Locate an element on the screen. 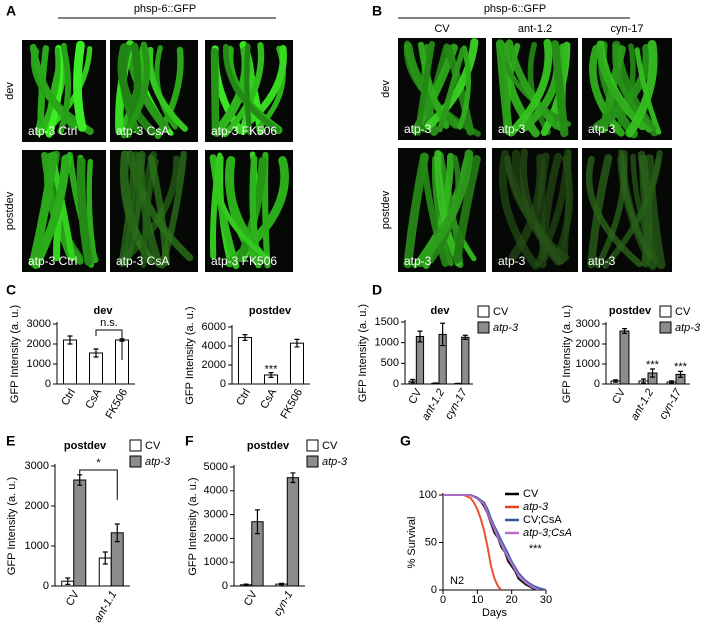 The width and height of the screenshot is (706, 632). panel-label: F is located at coordinates (189, 441).